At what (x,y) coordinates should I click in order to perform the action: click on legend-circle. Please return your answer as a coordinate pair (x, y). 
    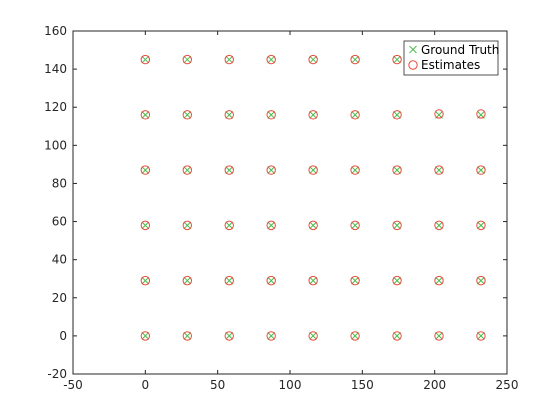
    Looking at the image, I should click on (413, 65).